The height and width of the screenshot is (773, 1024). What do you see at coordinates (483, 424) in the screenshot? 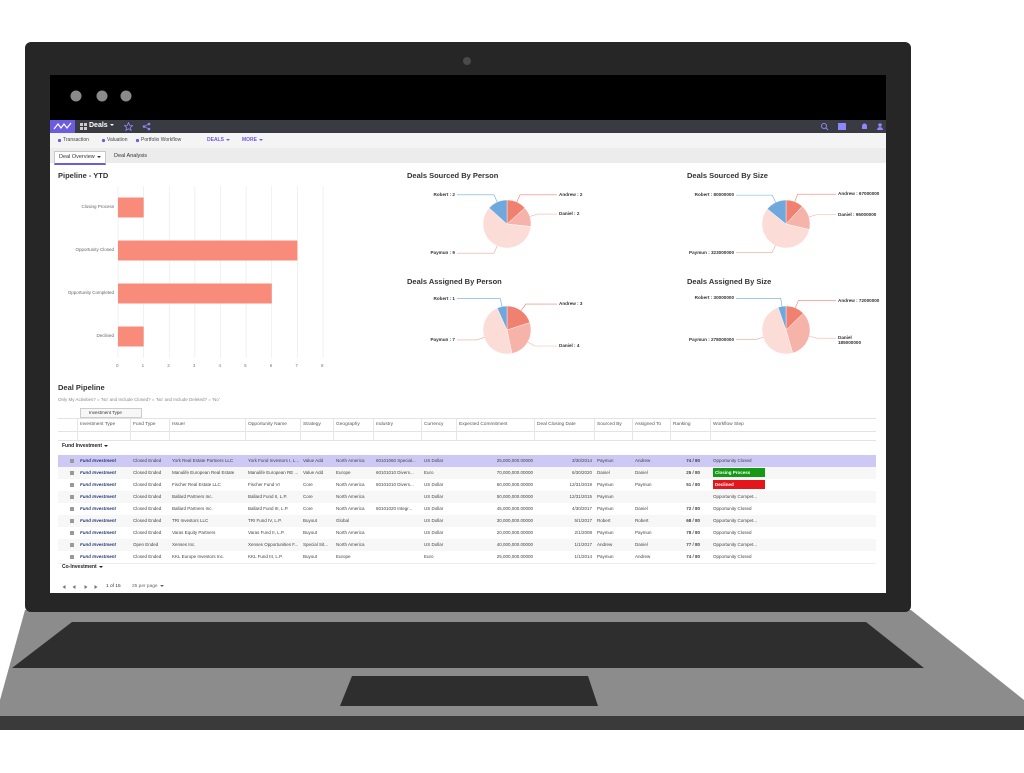
I see `column-header: Expected Commitment` at bounding box center [483, 424].